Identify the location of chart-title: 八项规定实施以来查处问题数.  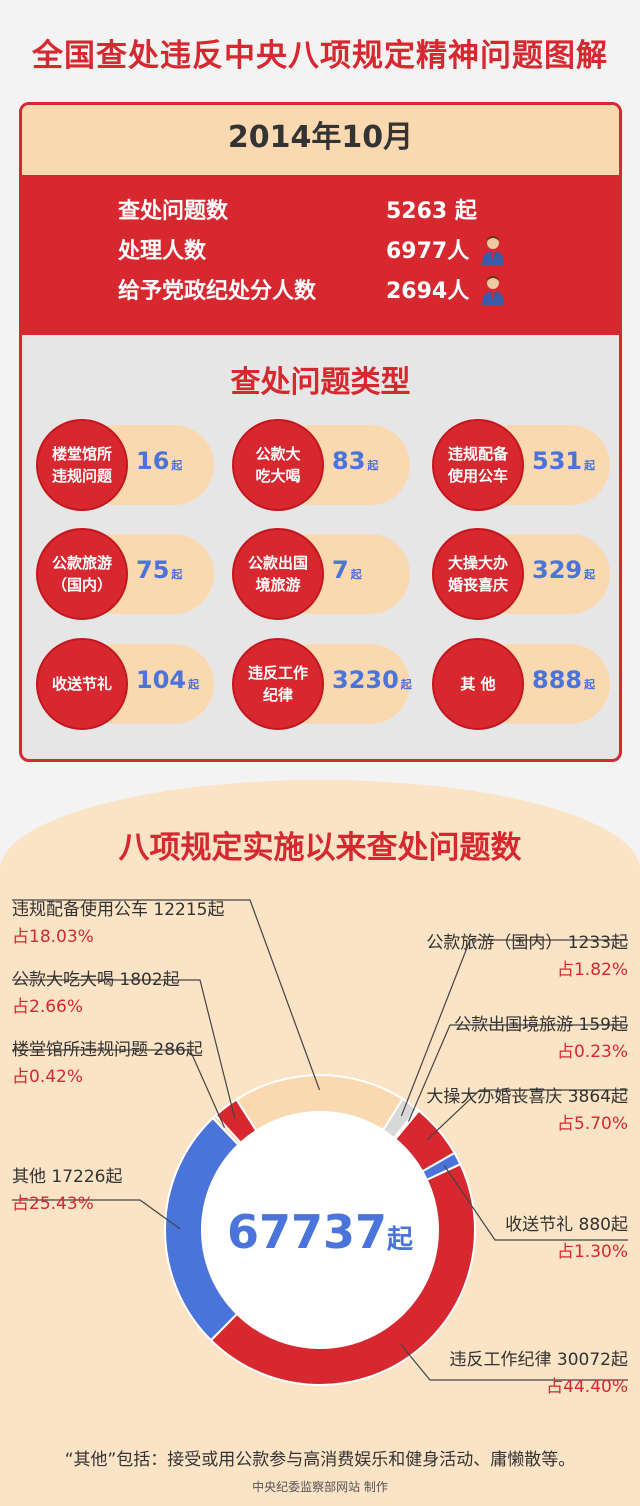
(320, 848).